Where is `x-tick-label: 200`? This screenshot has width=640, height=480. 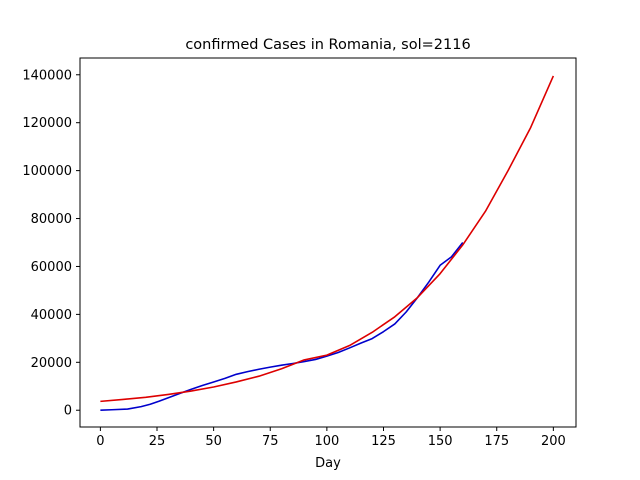
x-tick-label: 200 is located at coordinates (553, 441).